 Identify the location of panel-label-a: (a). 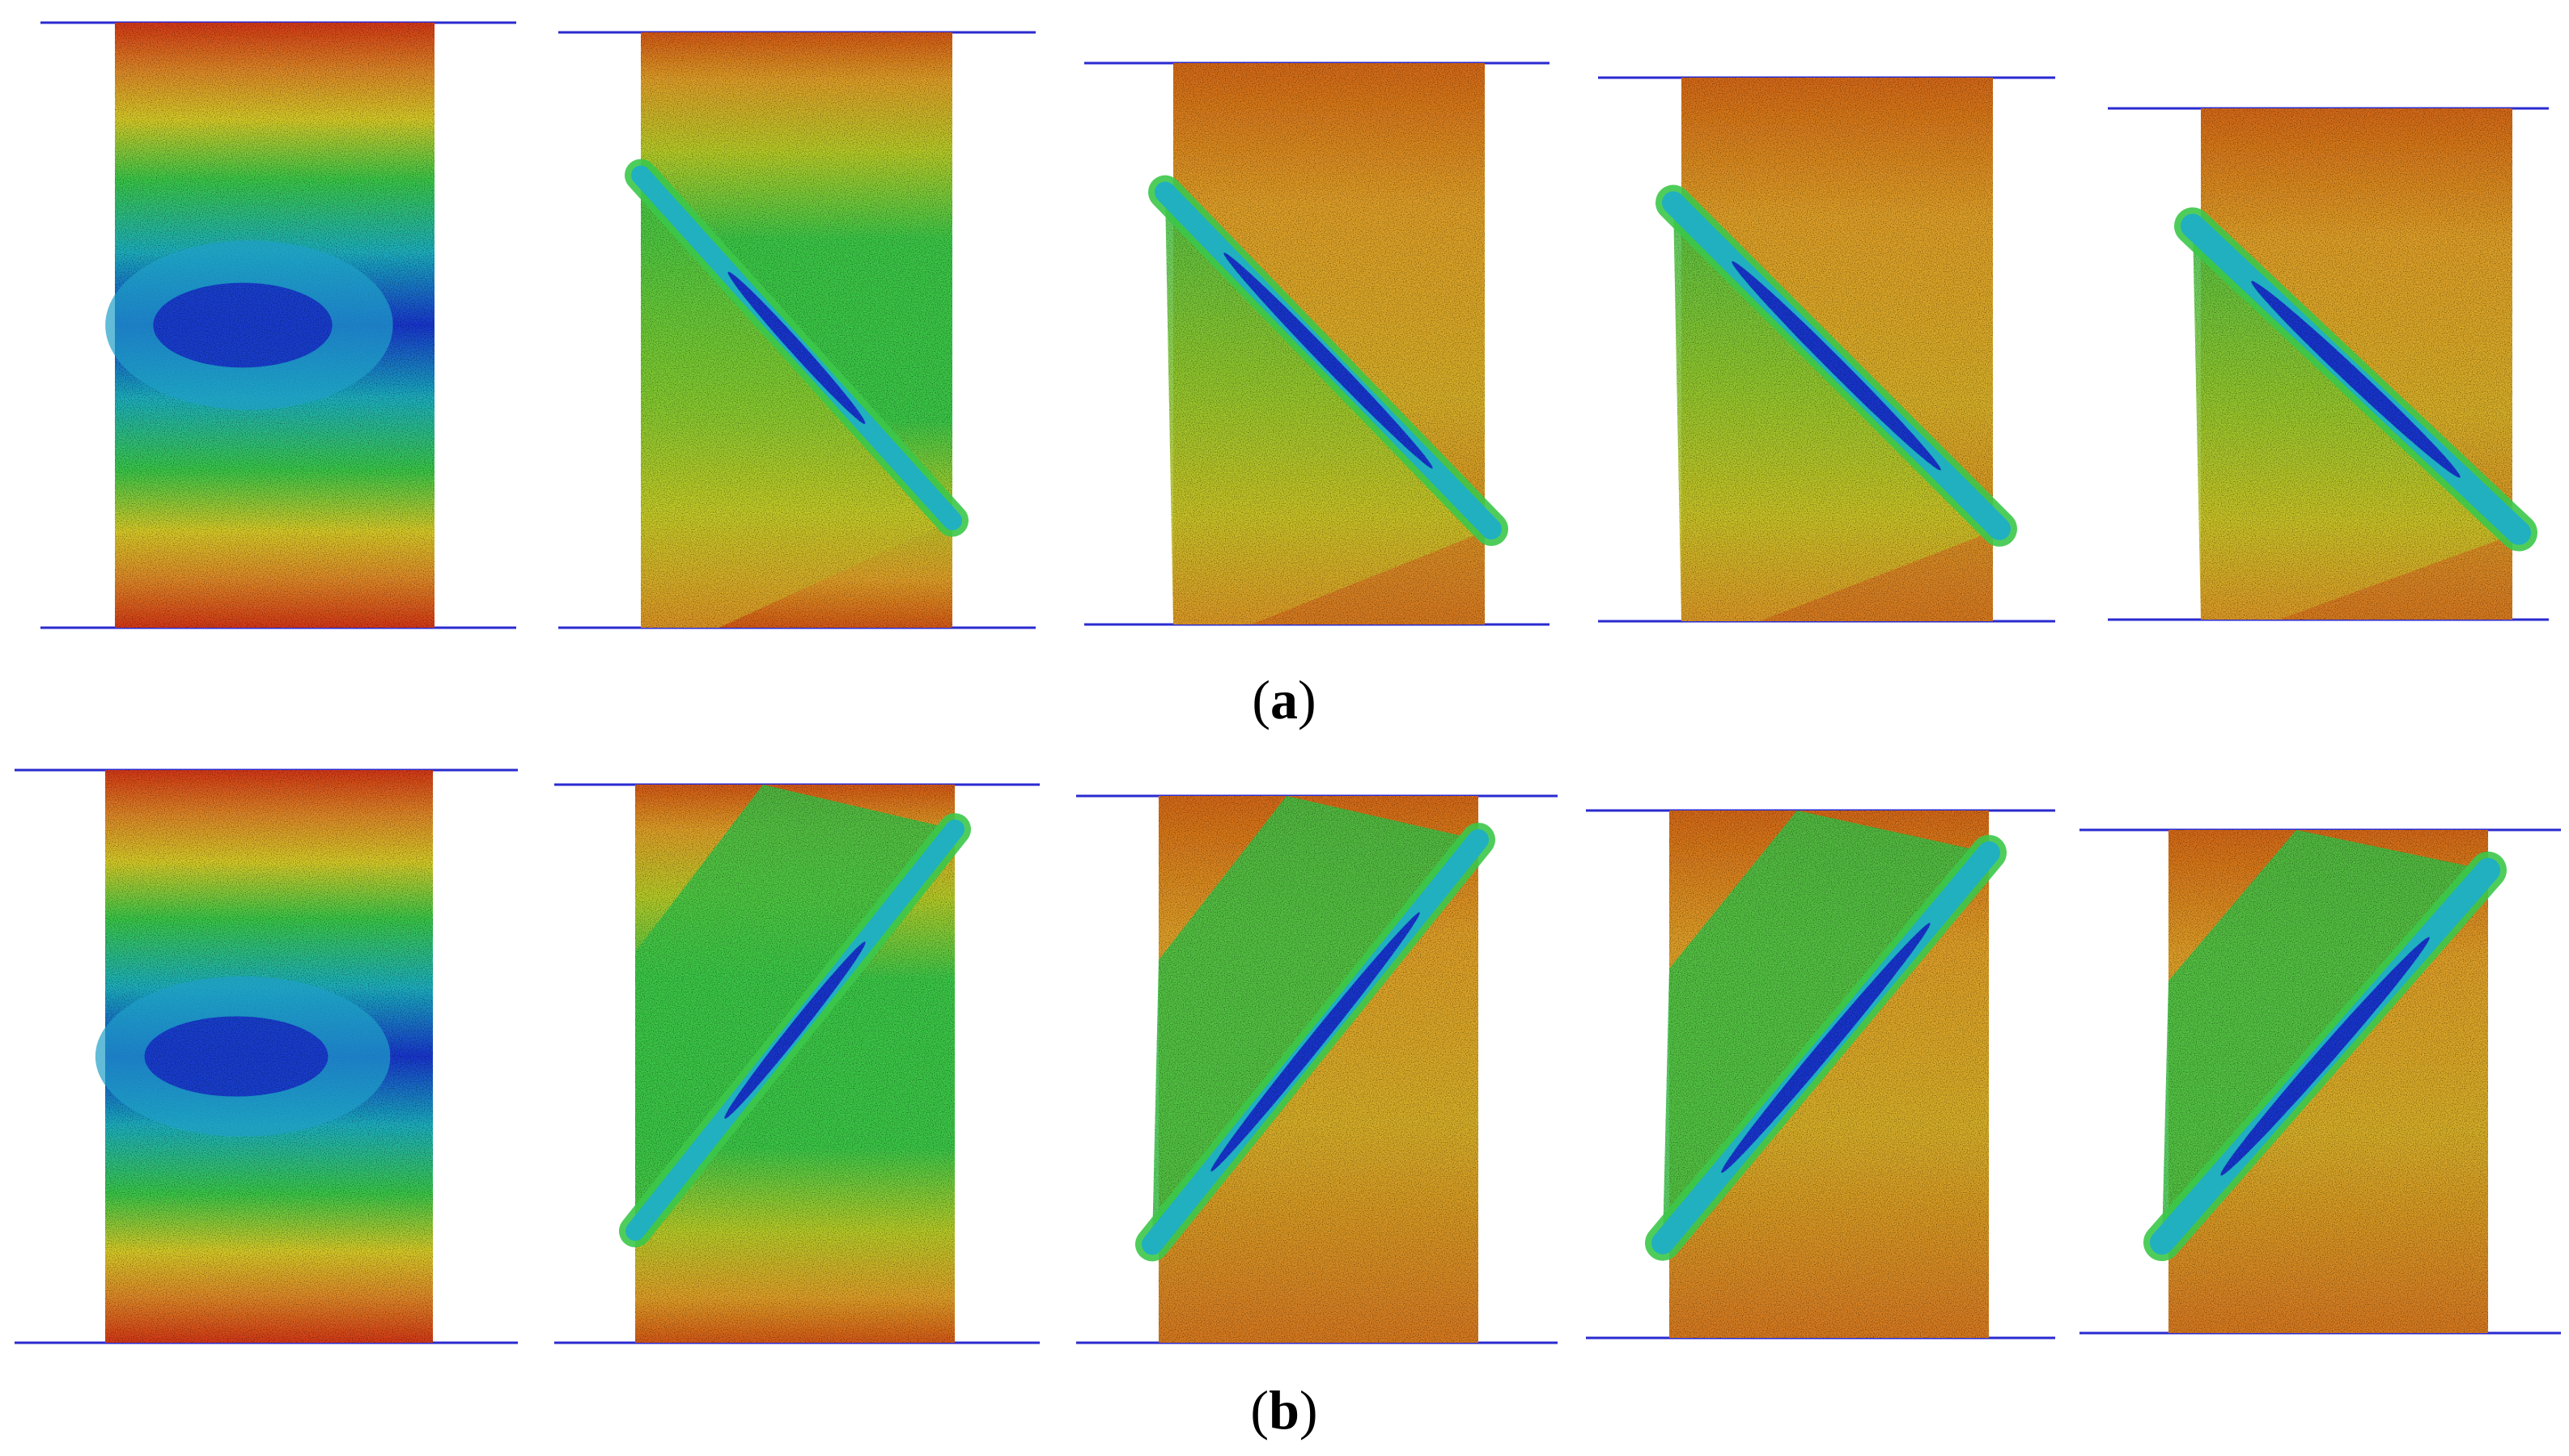
(1284, 699).